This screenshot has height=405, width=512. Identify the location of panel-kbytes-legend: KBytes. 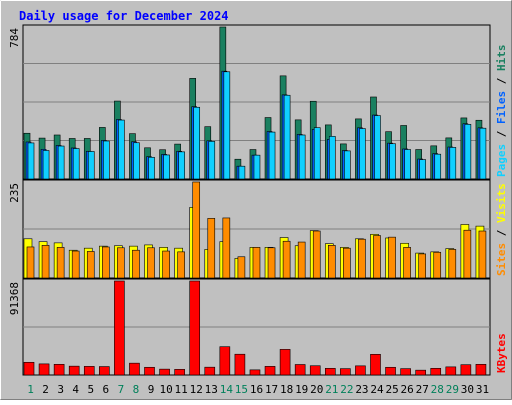
(501, 353).